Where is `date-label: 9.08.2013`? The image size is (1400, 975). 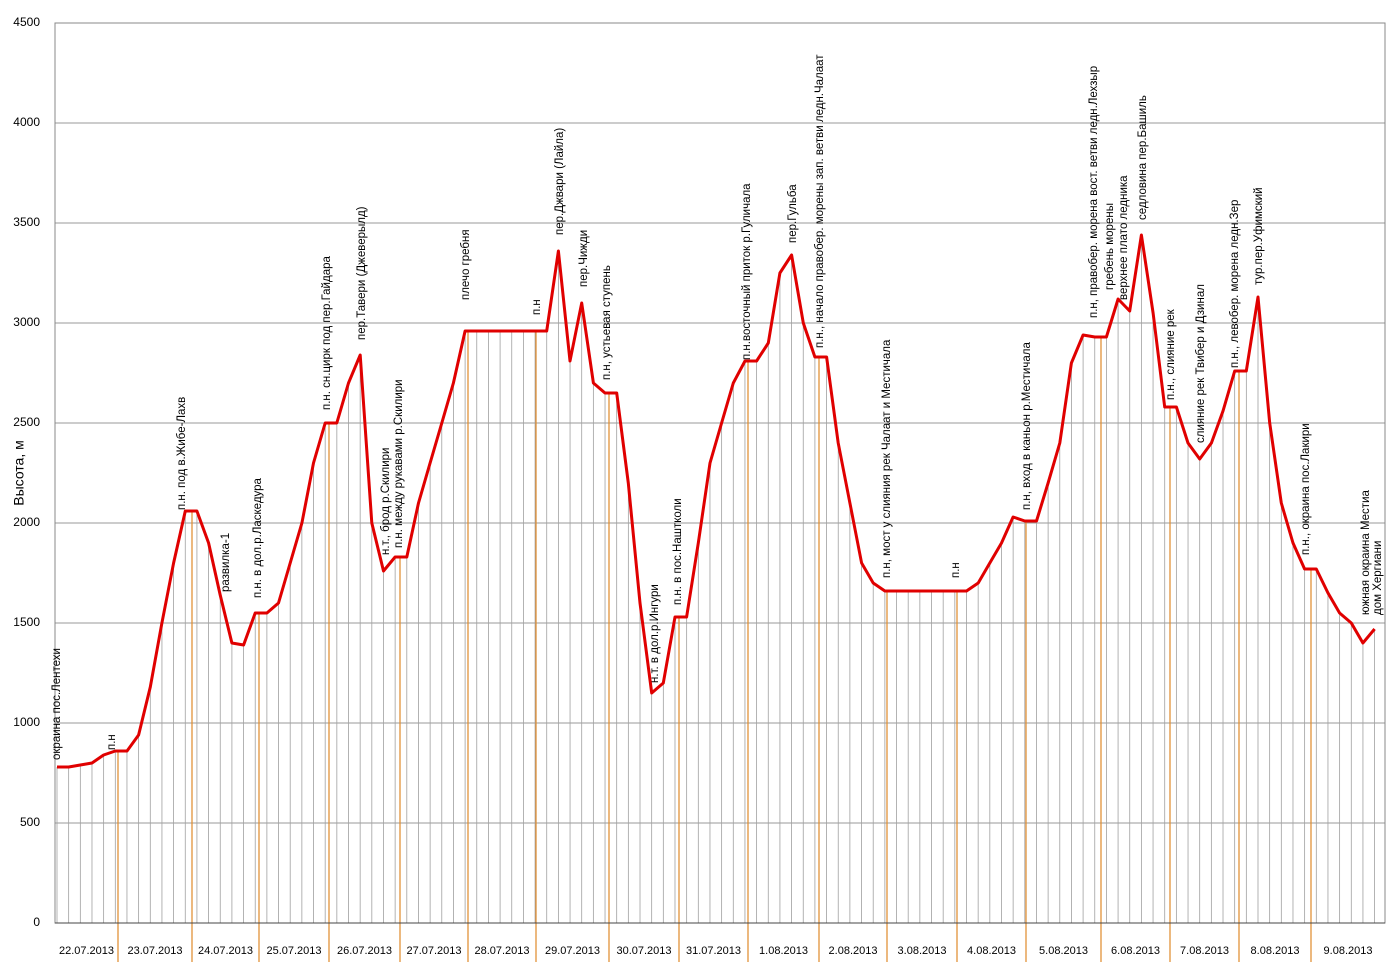 date-label: 9.08.2013 is located at coordinates (1348, 951).